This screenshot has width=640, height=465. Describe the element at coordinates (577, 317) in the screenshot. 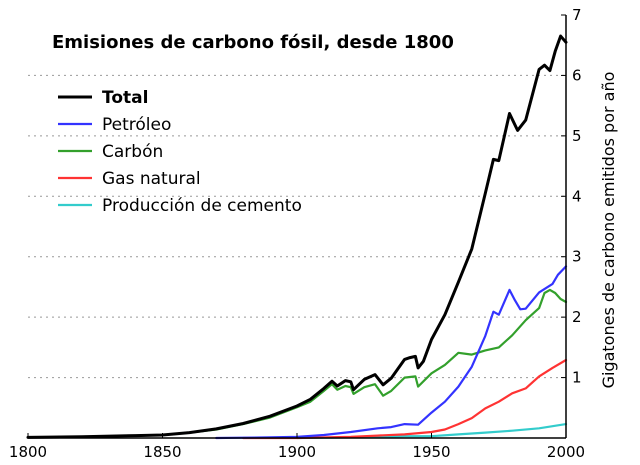

I see `y-tick-label-2: 2` at that location.